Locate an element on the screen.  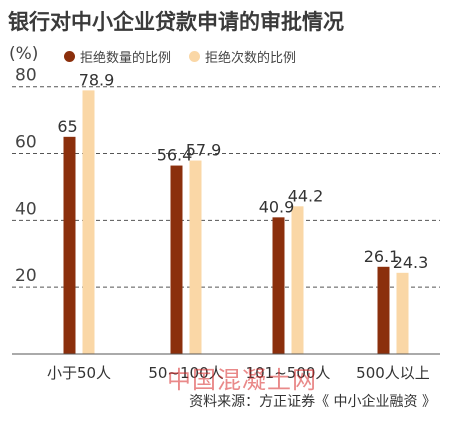
data-label-series-2-2: 57.9 is located at coordinates (204, 150).